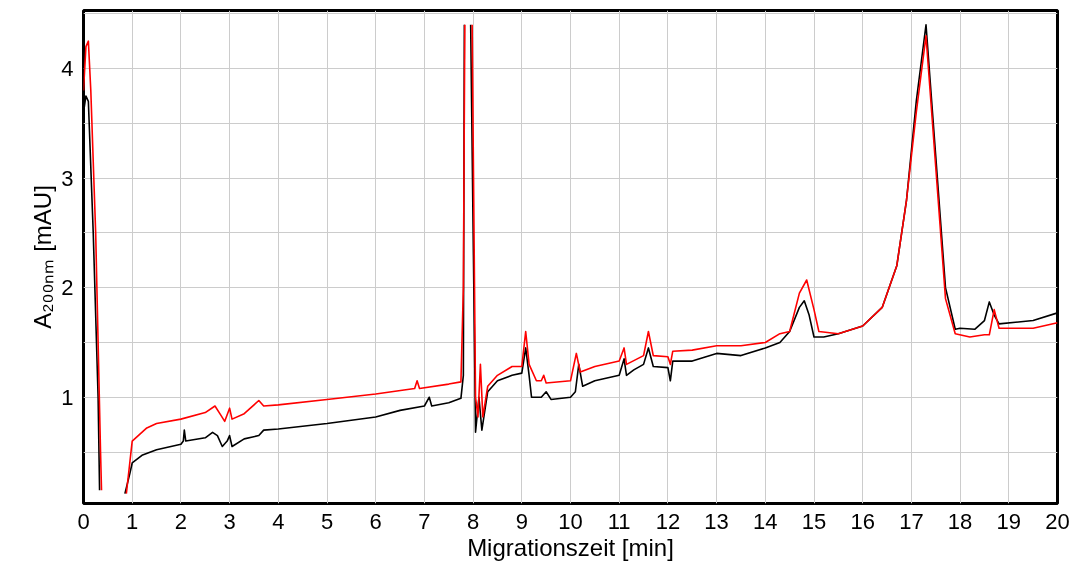 The width and height of the screenshot is (1071, 565). What do you see at coordinates (278, 521) in the screenshot?
I see `x-tick-label: 4` at bounding box center [278, 521].